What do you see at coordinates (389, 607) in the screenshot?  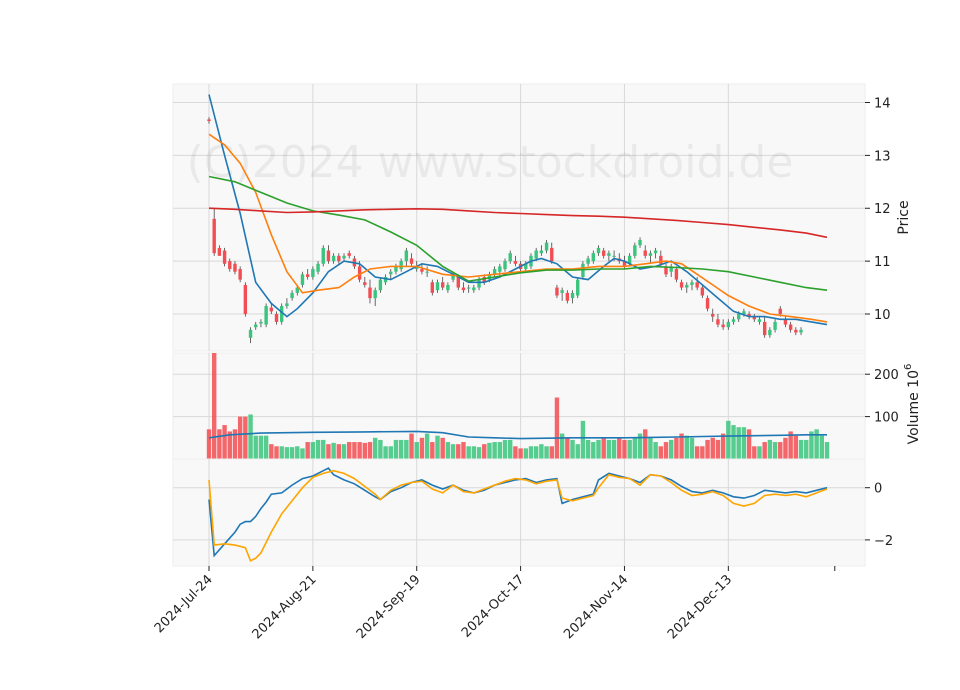 I see `date-tick-label: 2024-Sep-19` at bounding box center [389, 607].